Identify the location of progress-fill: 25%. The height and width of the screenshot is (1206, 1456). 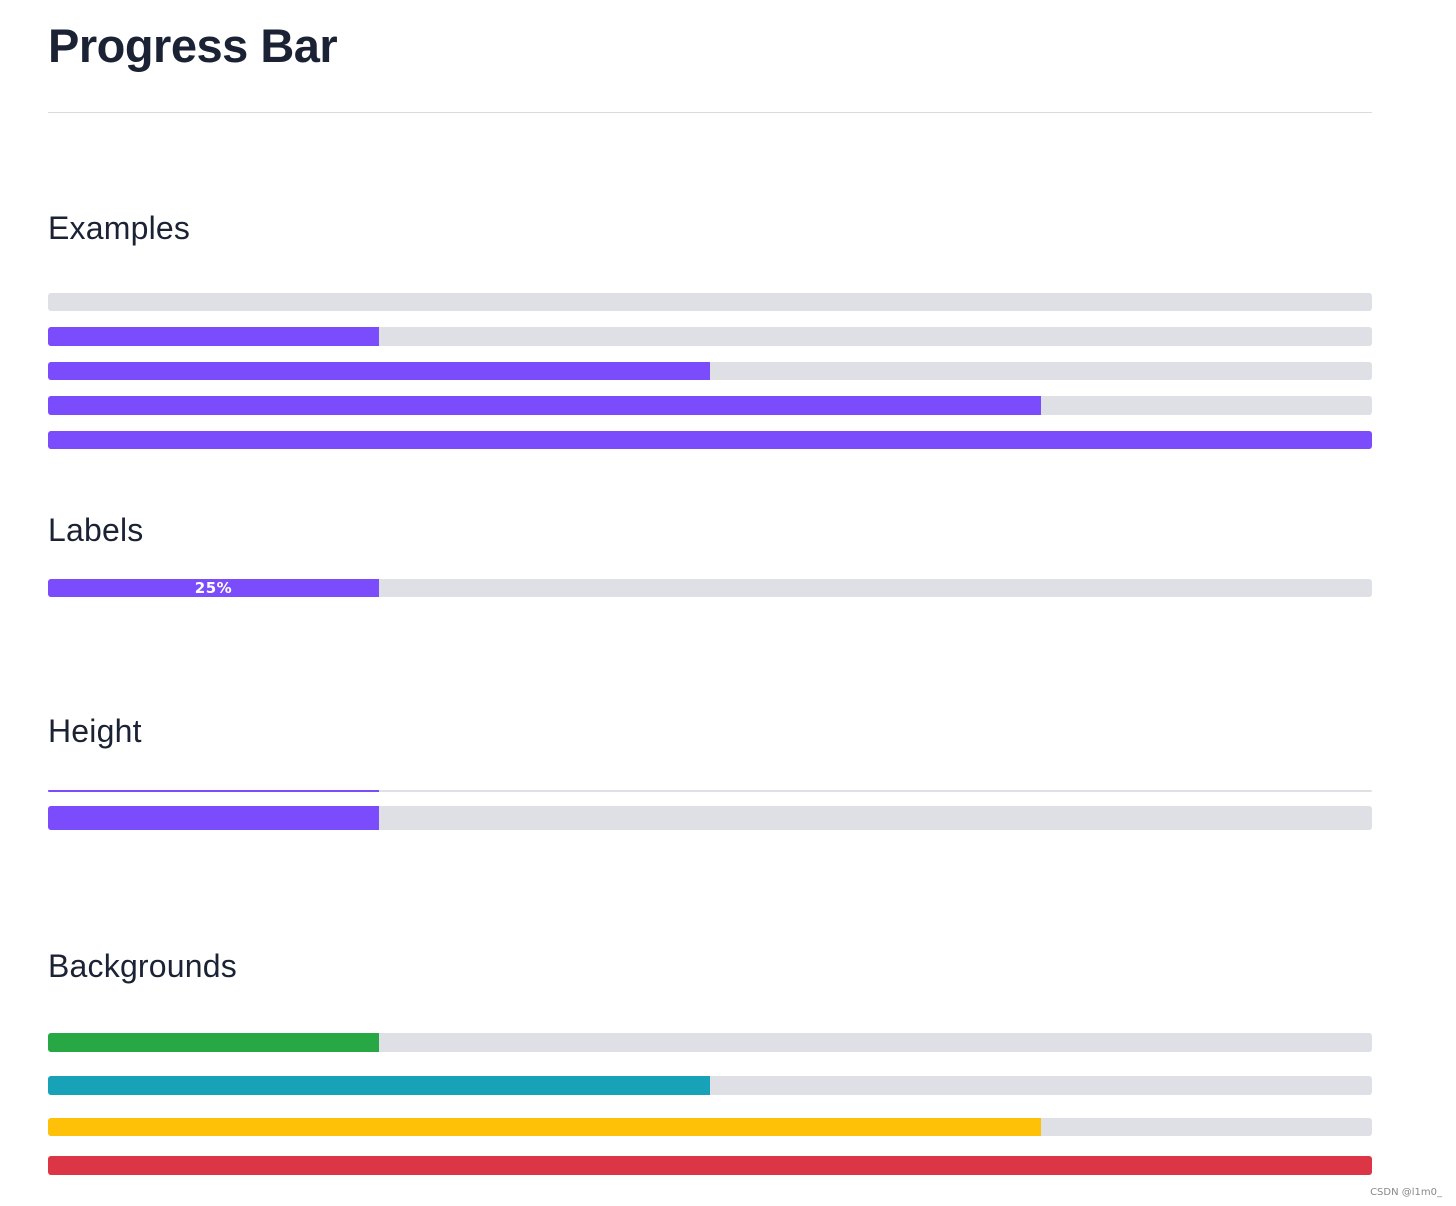
(213, 588).